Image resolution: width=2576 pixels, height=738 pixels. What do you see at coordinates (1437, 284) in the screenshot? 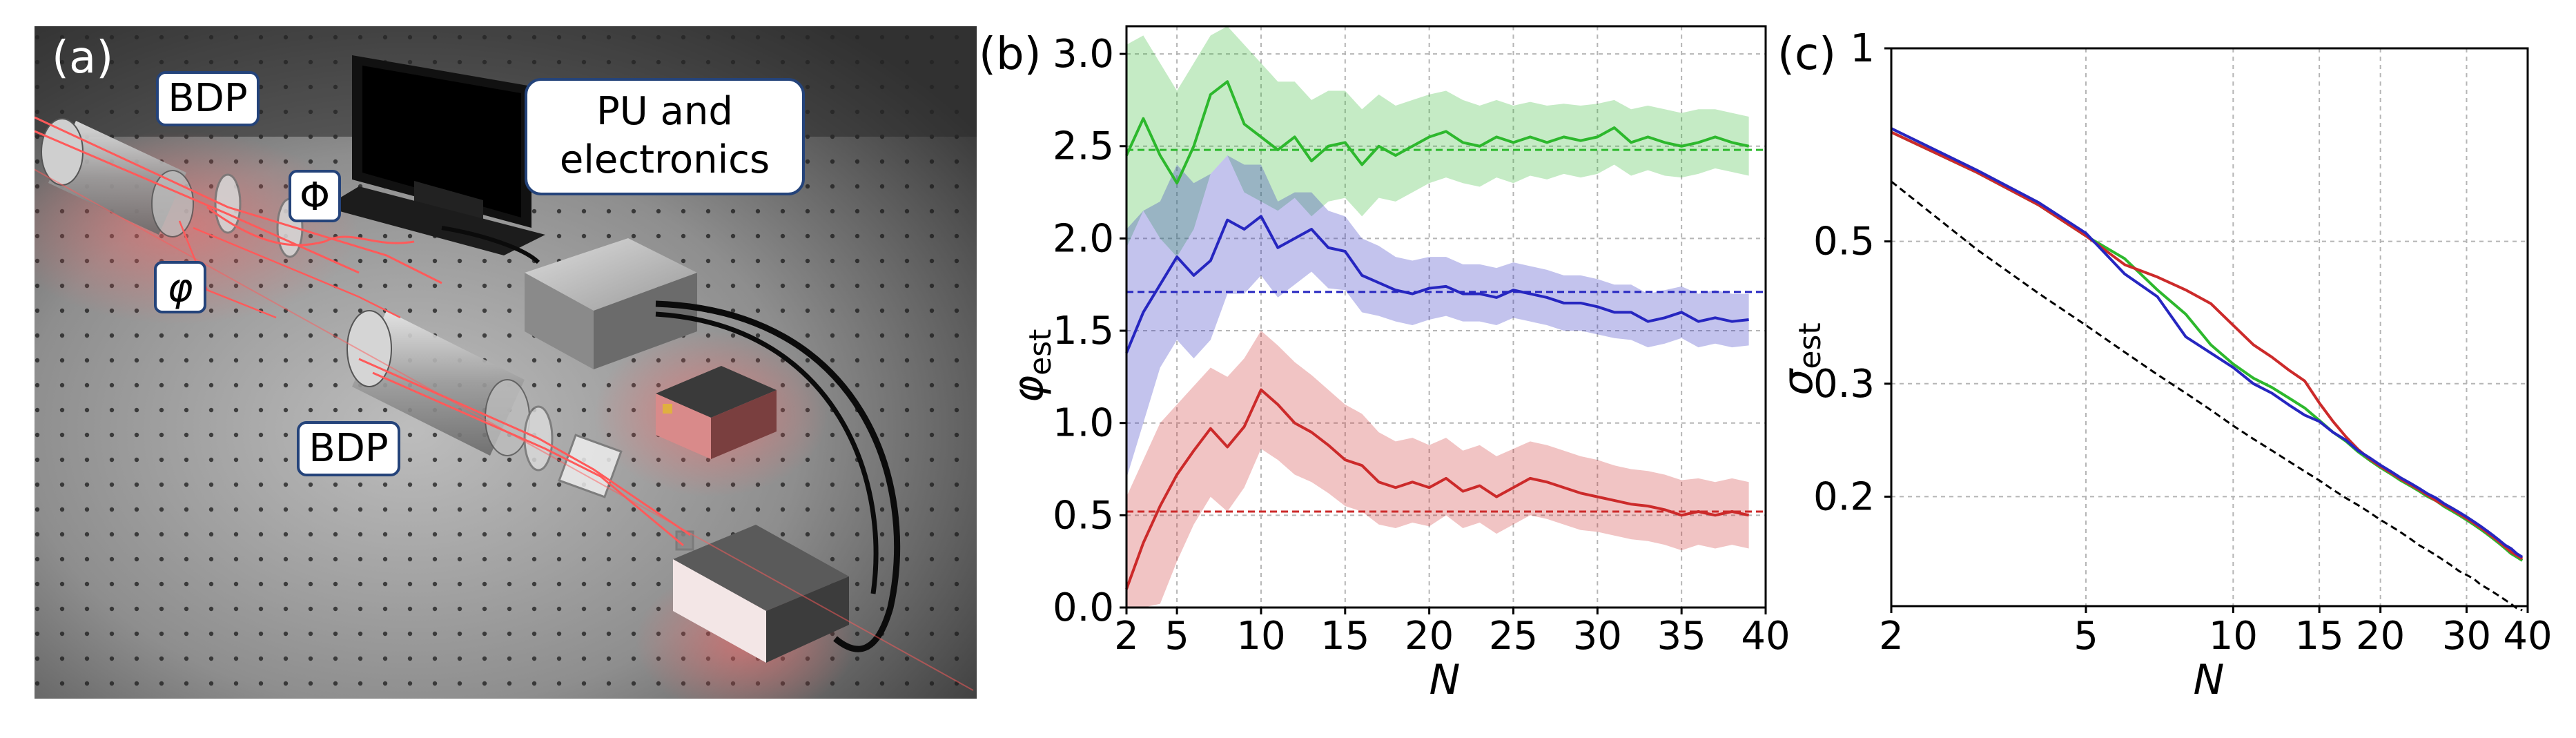
I see `panel-b-line-blue` at bounding box center [1437, 284].